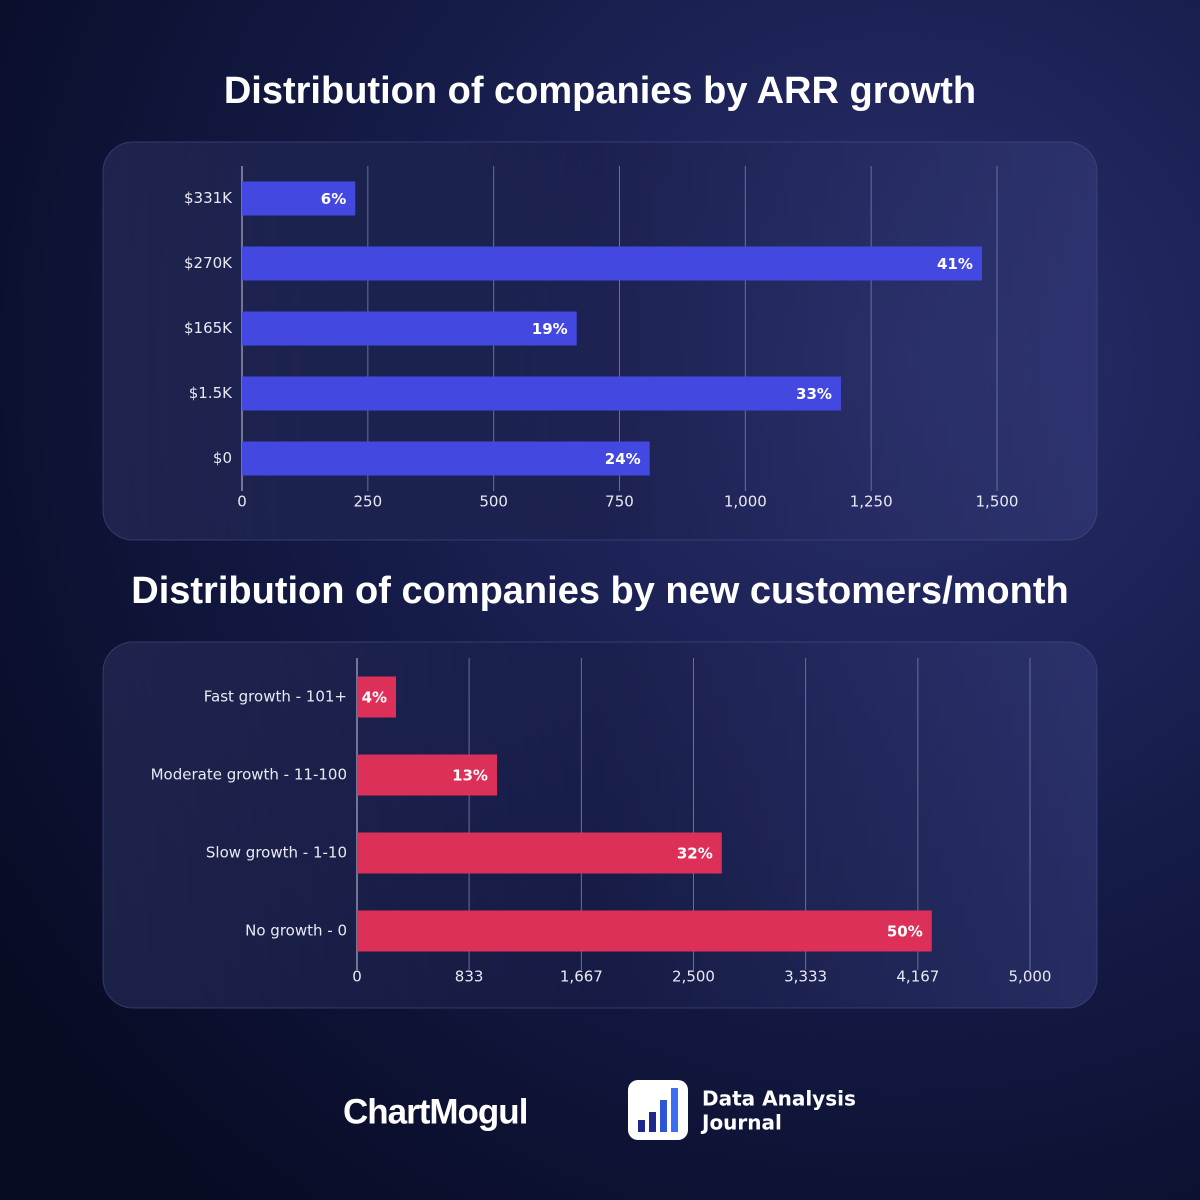  What do you see at coordinates (208, 328) in the screenshot?
I see `y-tick-label: $165K` at bounding box center [208, 328].